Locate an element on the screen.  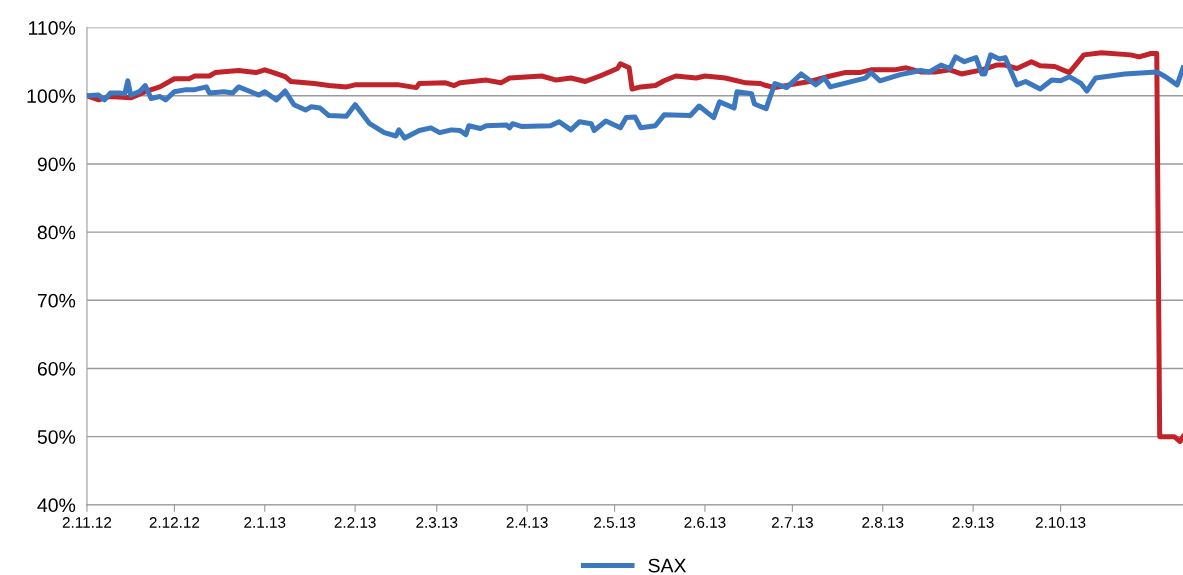
x-tick-label: 2.7.13 is located at coordinates (792, 522).